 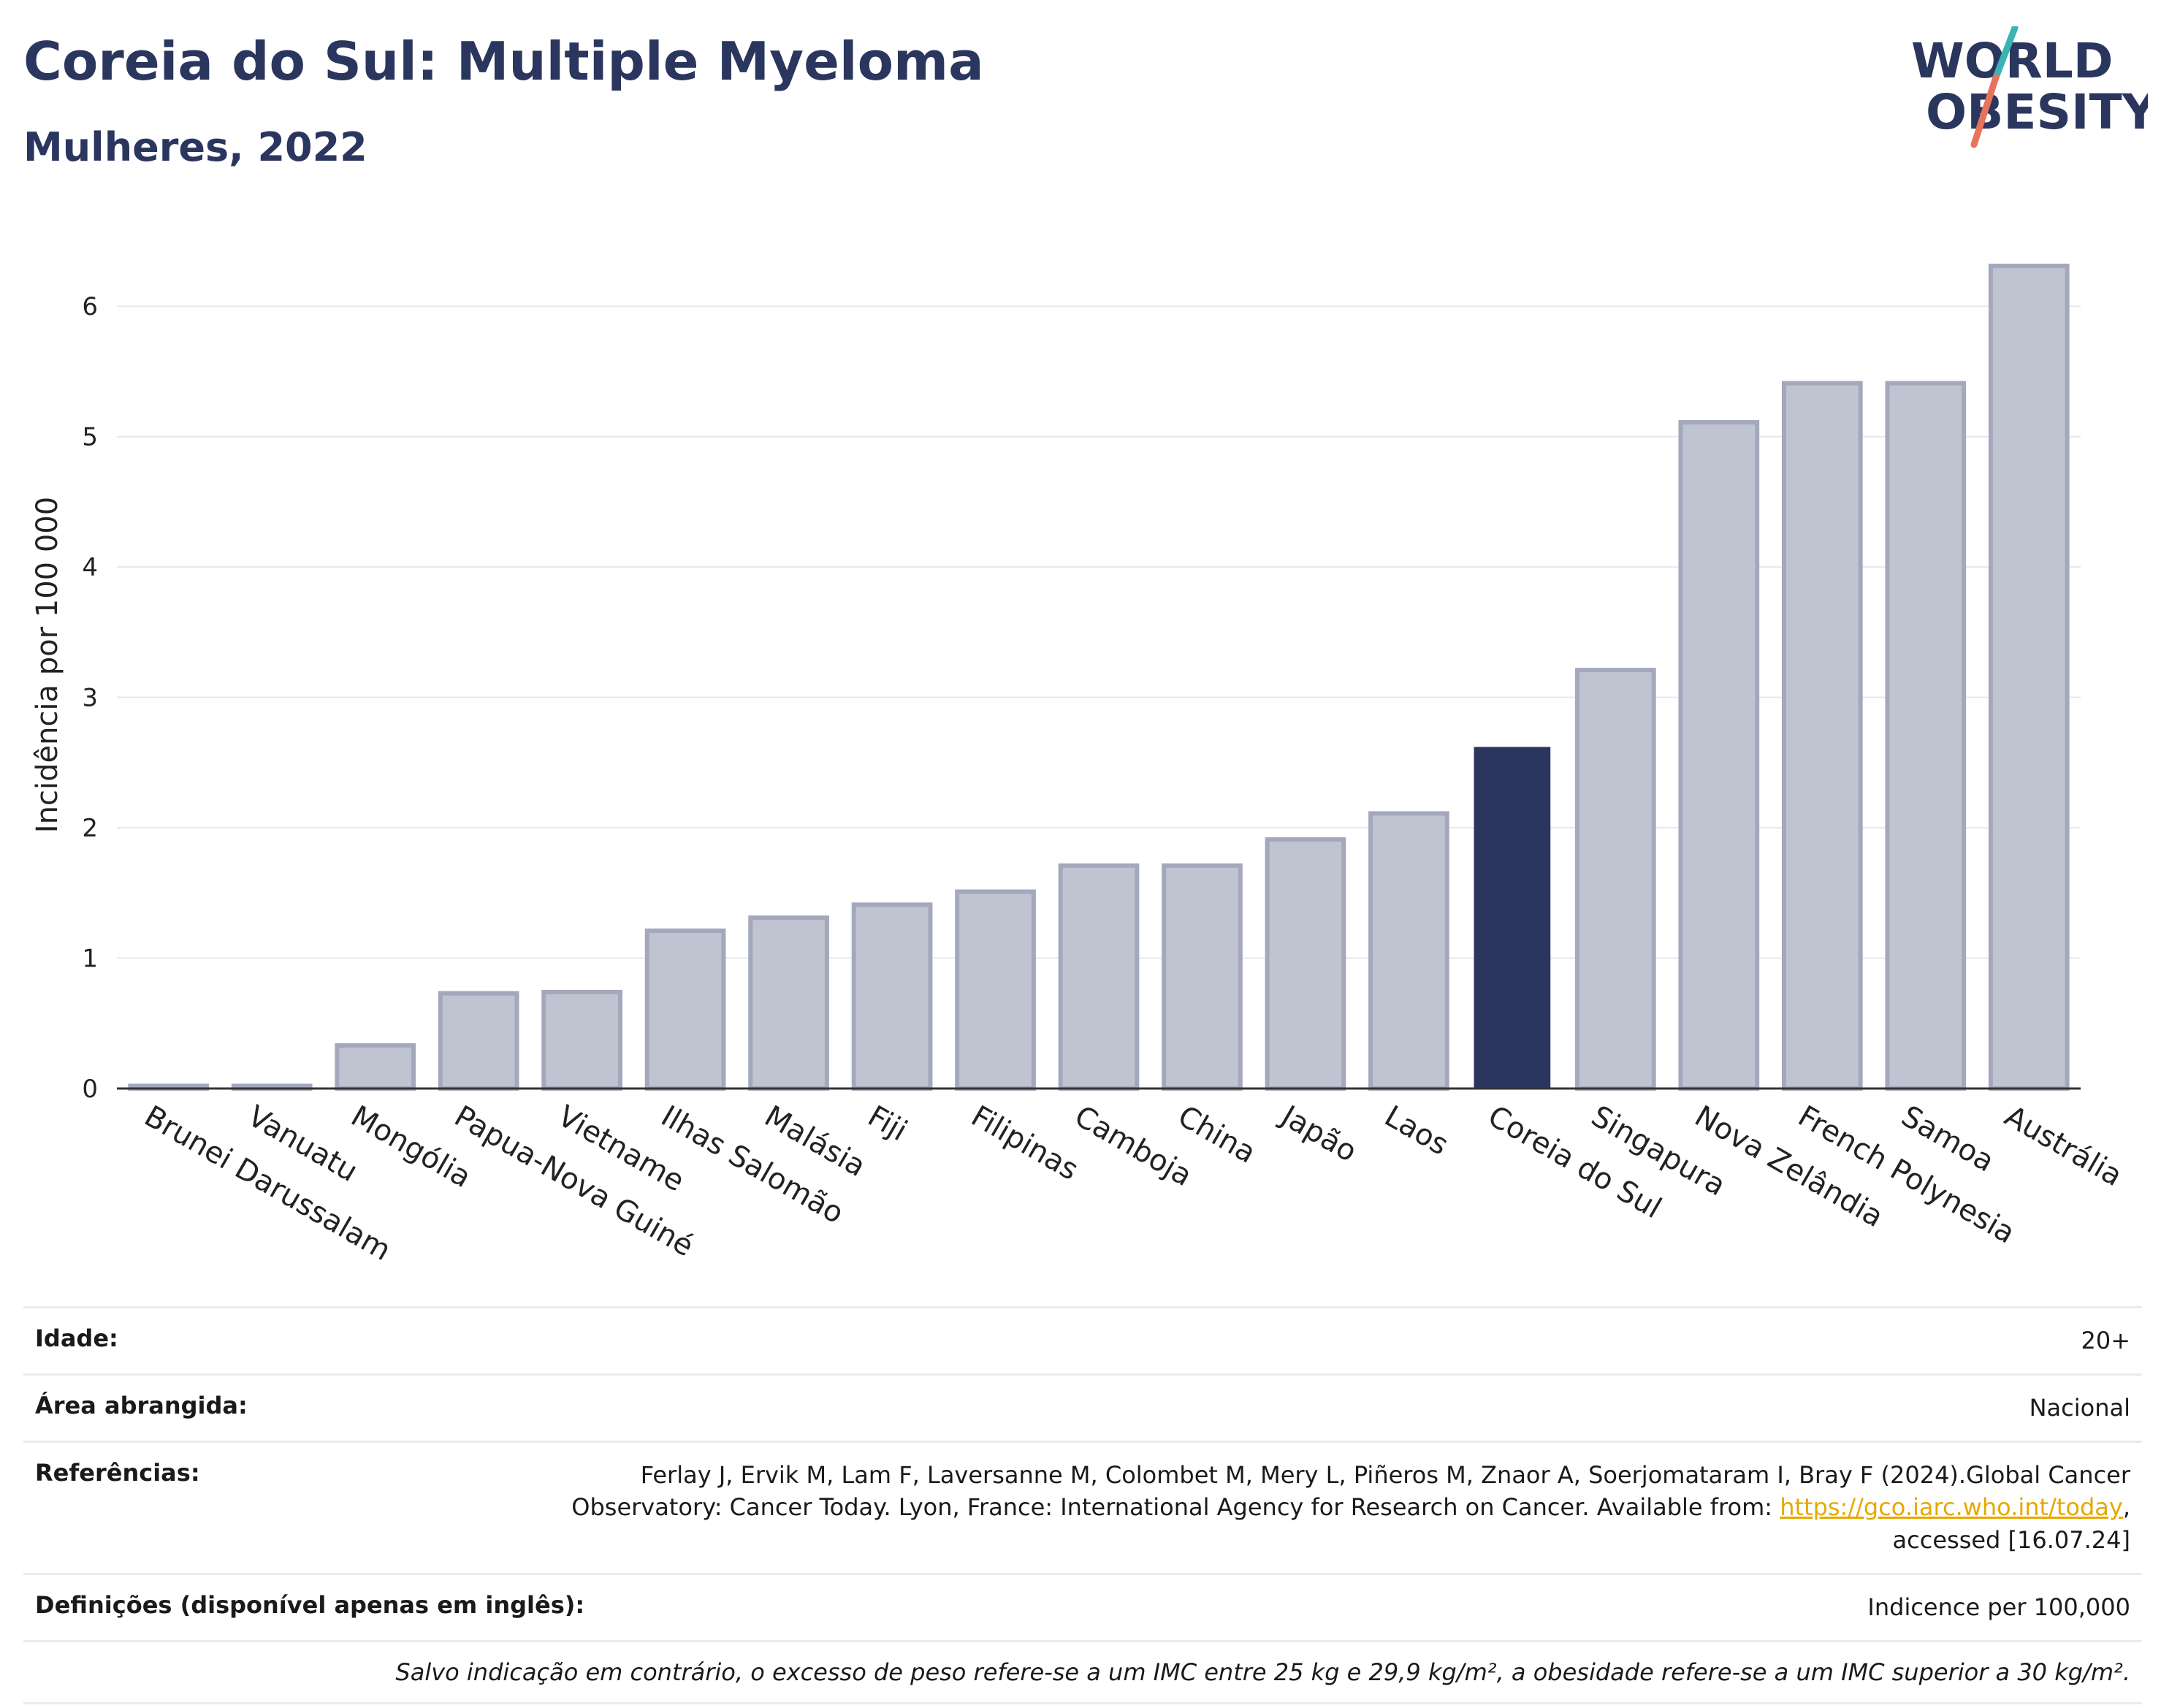 I want to click on x-category-label: Fiji, so click(x=887, y=1123).